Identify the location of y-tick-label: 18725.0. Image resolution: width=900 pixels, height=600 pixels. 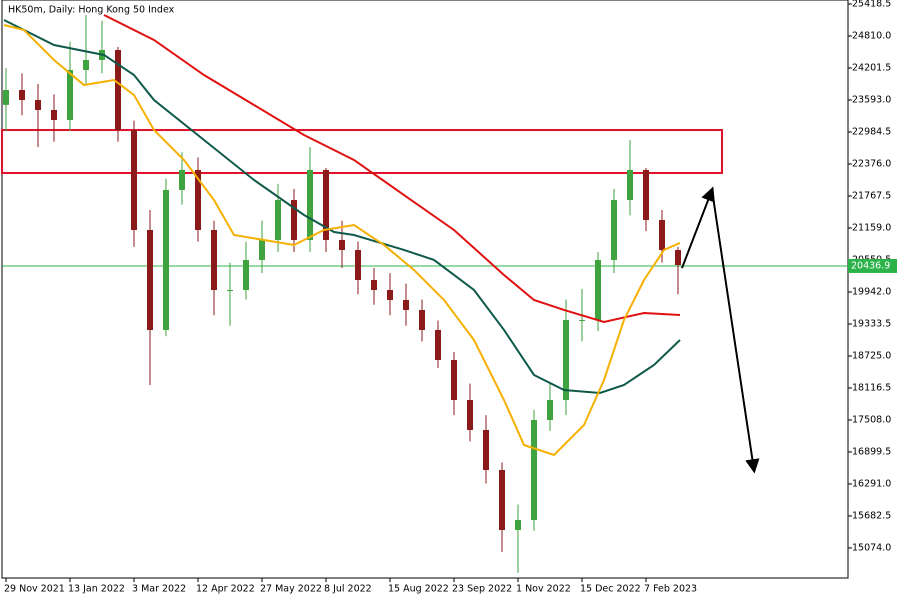
(871, 355).